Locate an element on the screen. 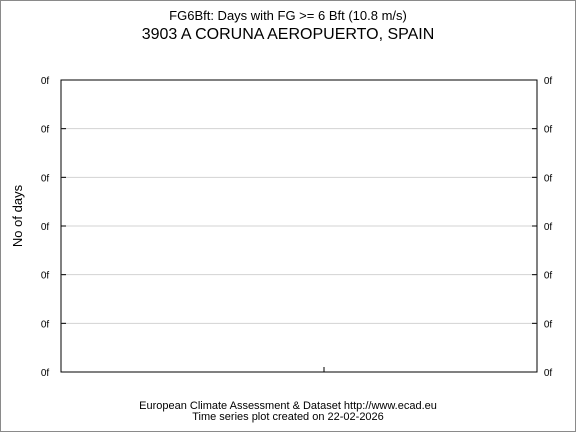  chart-subtitle: 3903 A CORUNA AEROPUERTO, SPAIN is located at coordinates (288, 34).